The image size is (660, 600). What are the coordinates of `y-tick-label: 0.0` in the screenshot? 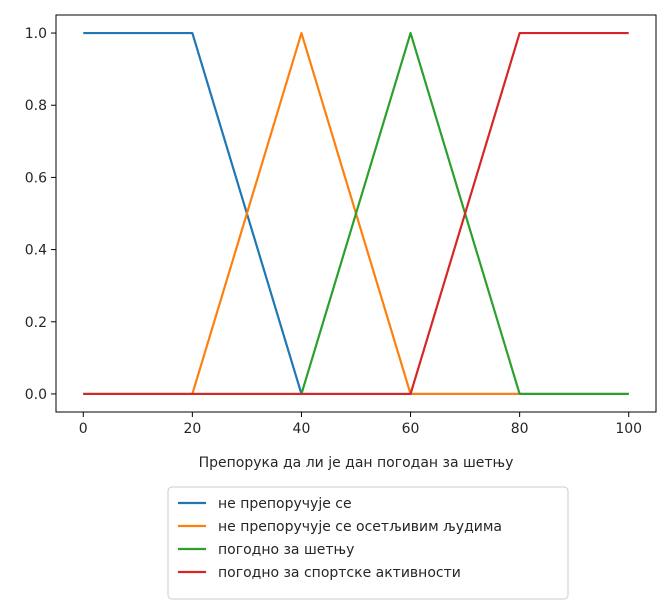 It's located at (36, 395).